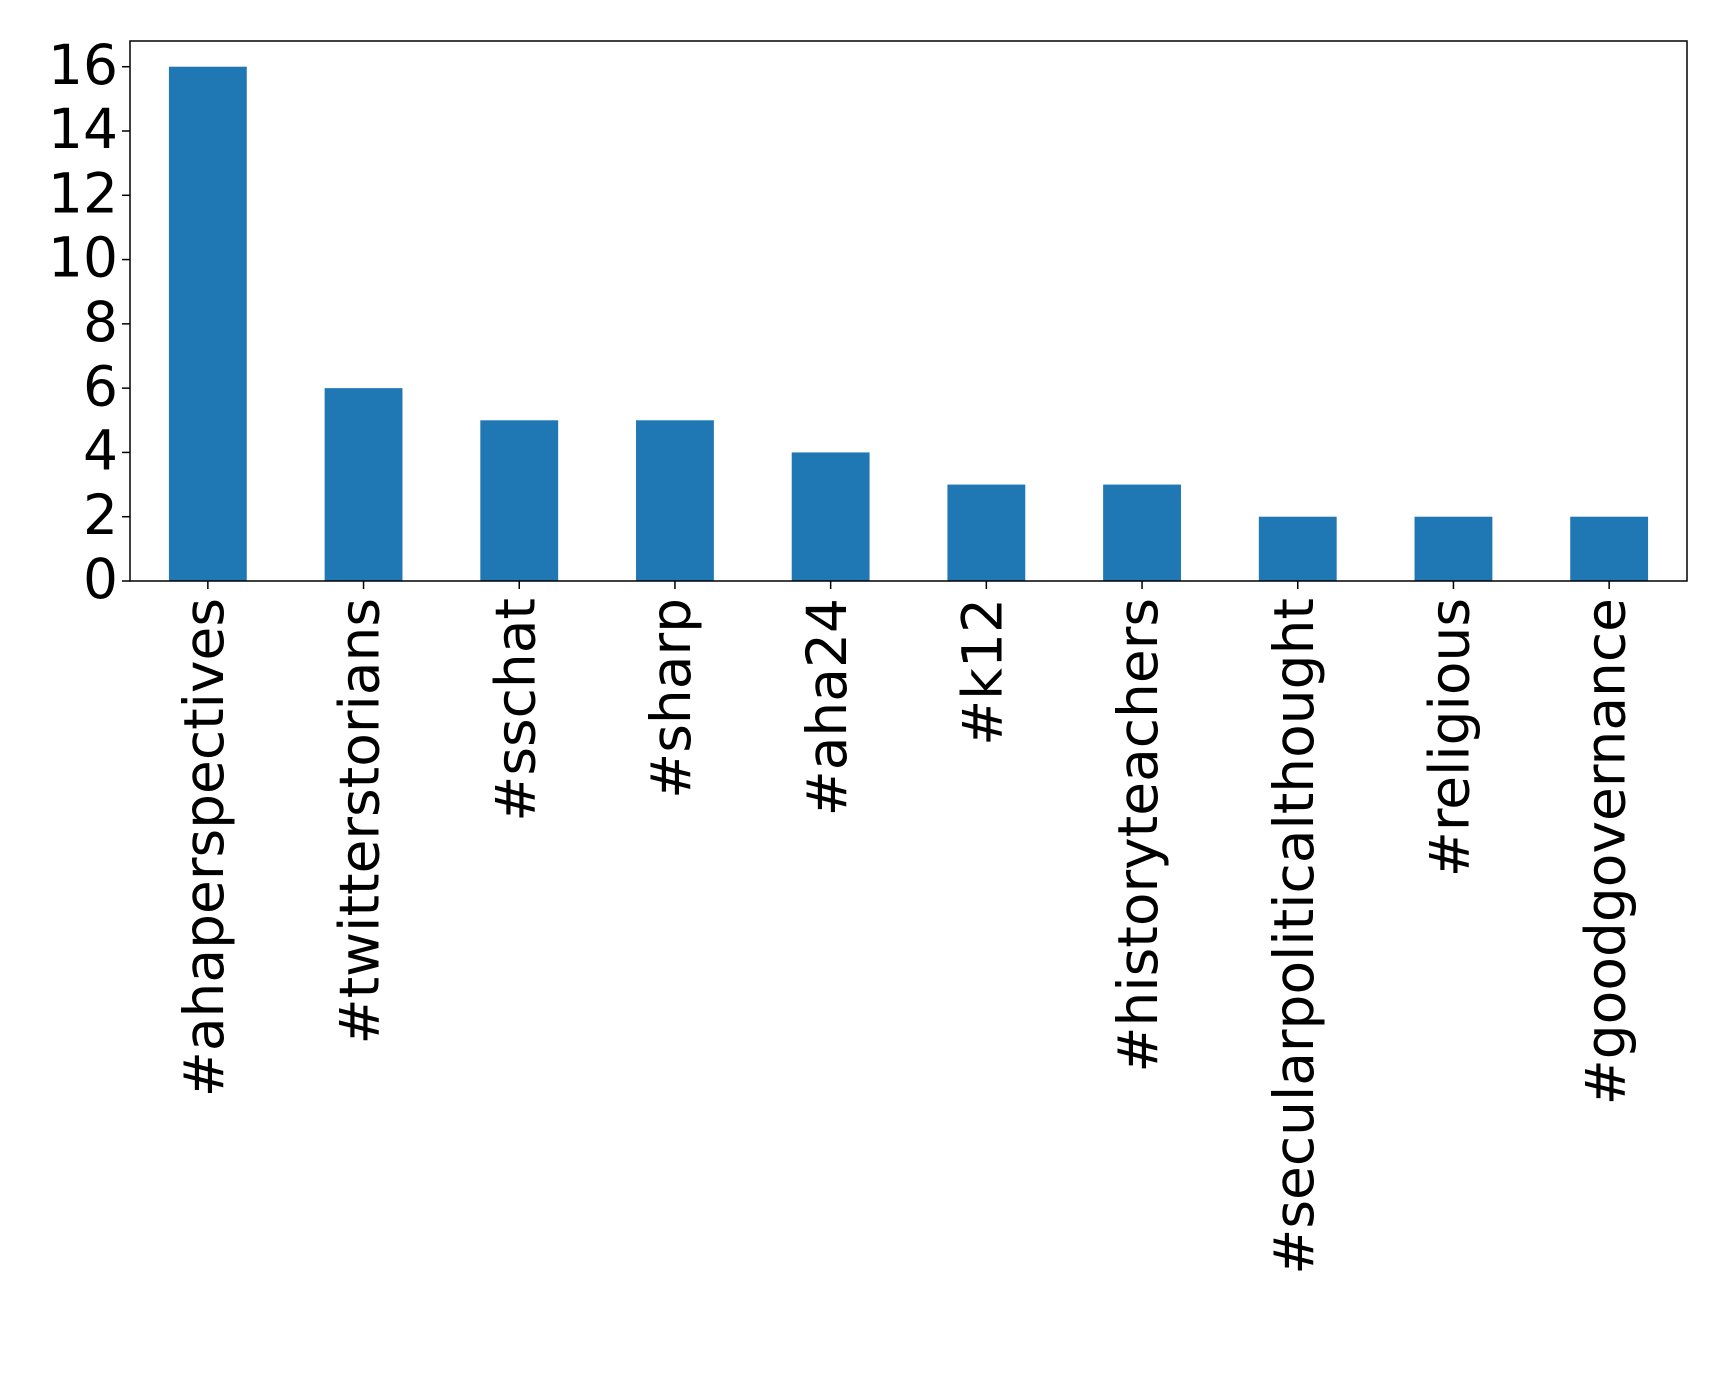 The height and width of the screenshot is (1397, 1719). I want to click on y-tick-label: 0, so click(100, 579).